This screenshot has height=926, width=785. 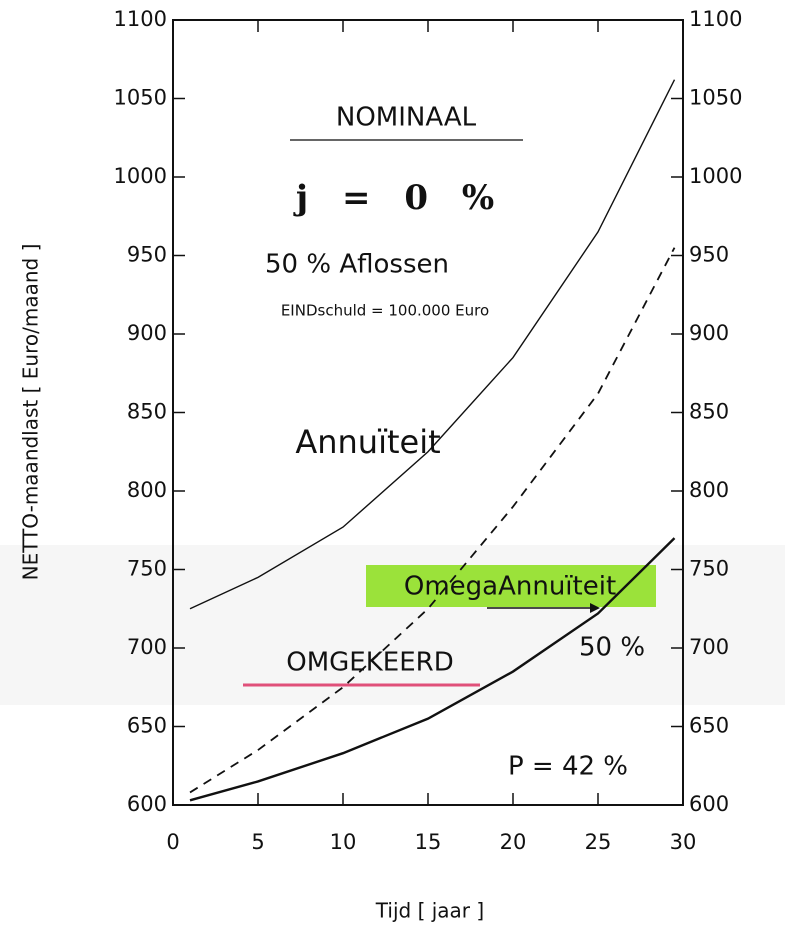 I want to click on x-tick-label: 0, so click(x=172, y=842).